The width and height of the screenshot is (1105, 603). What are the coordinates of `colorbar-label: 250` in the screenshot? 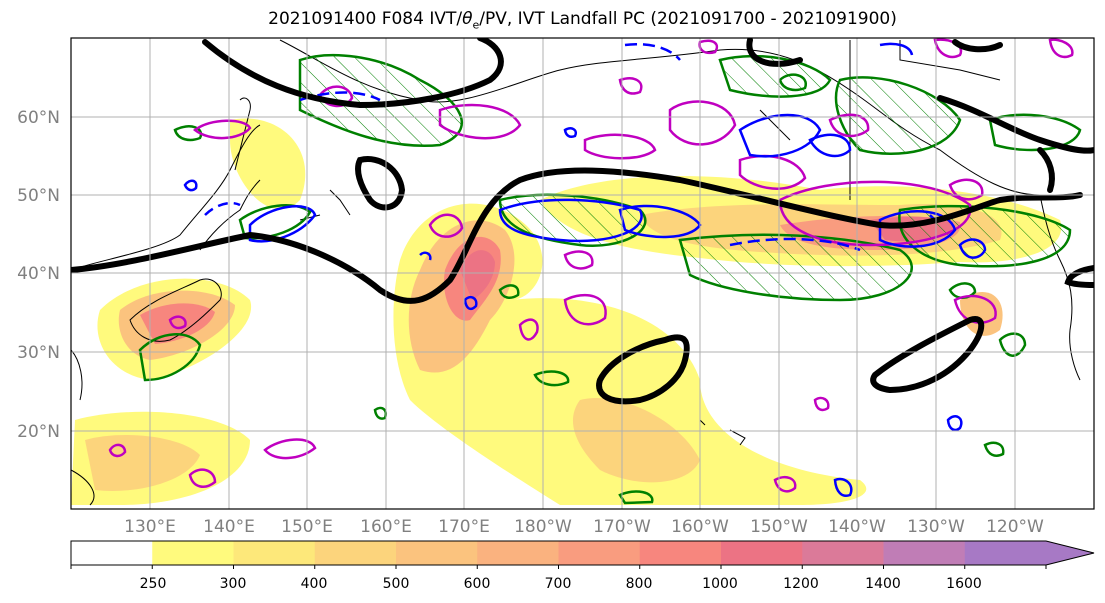 It's located at (153, 584).